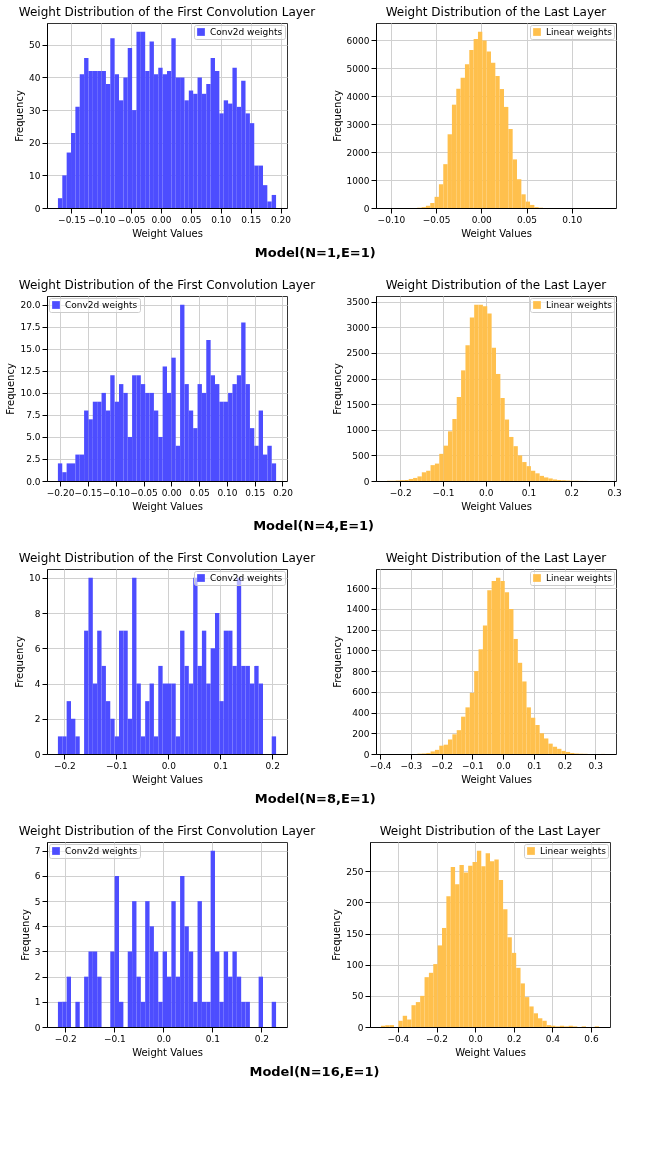 This screenshot has width=660, height=1160. I want to click on y-tick-label: 500, so click(361, 455).